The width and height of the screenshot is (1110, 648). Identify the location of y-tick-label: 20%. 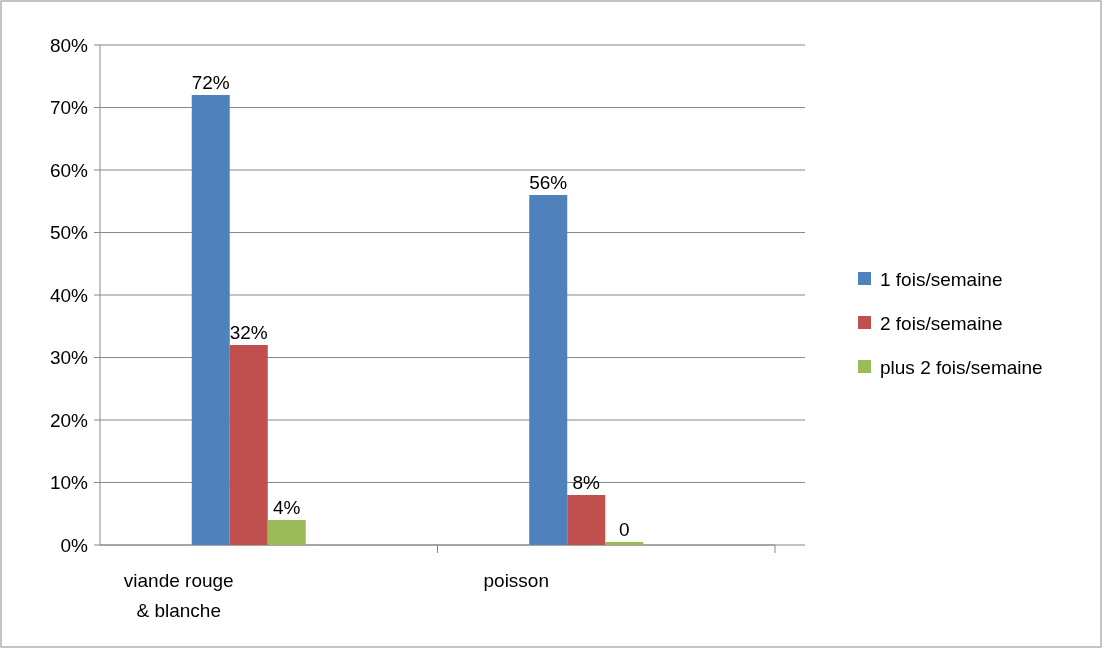
(69, 420).